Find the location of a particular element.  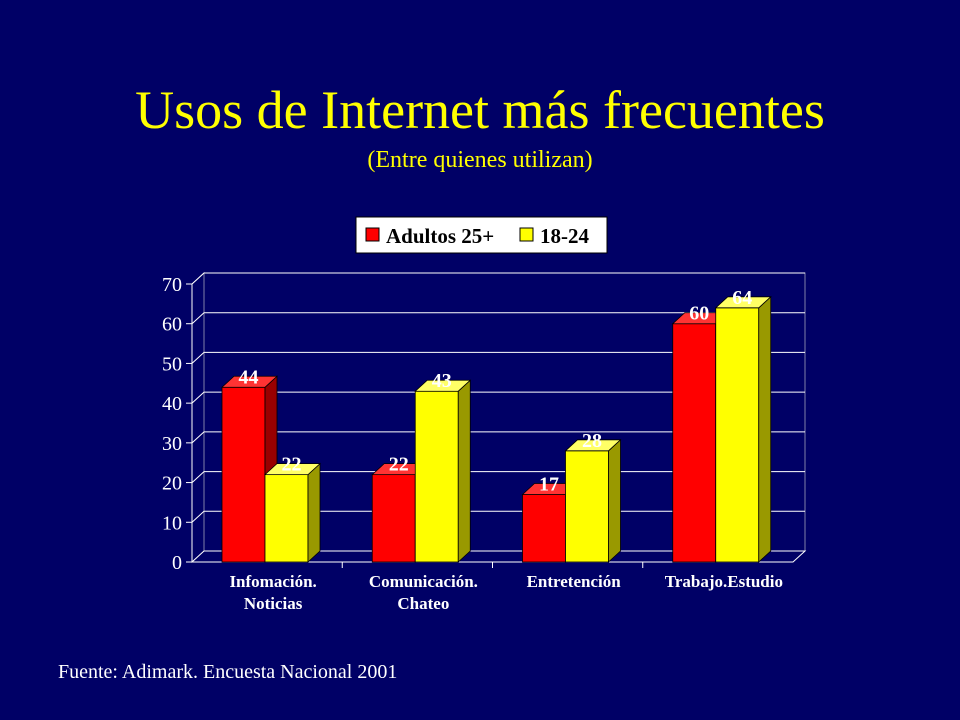

y-tick-label: 60 is located at coordinates (172, 325).